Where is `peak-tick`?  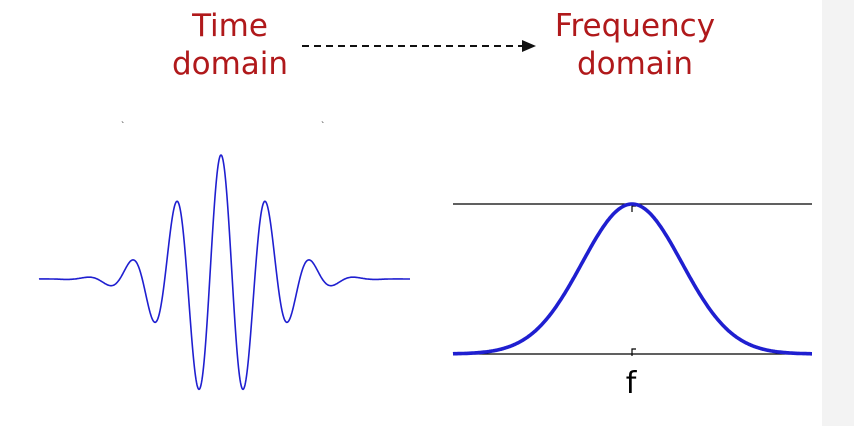
peak-tick is located at coordinates (633, 208).